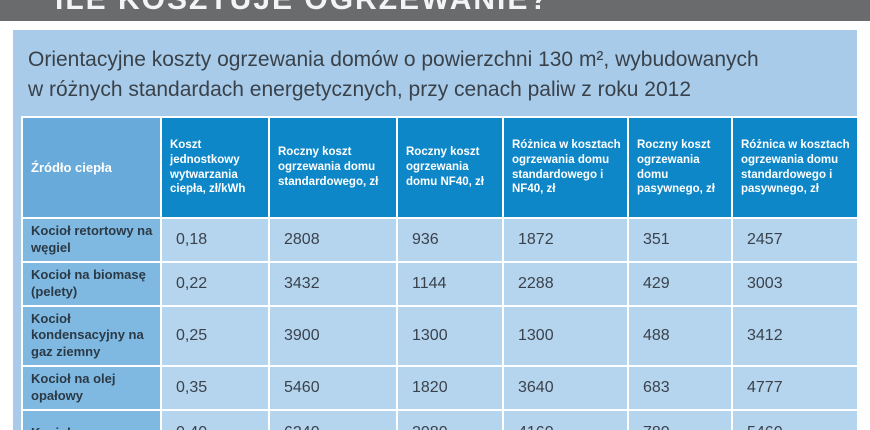 This screenshot has width=870, height=430. What do you see at coordinates (215, 388) in the screenshot?
I see `table-cell: 0,35` at bounding box center [215, 388].